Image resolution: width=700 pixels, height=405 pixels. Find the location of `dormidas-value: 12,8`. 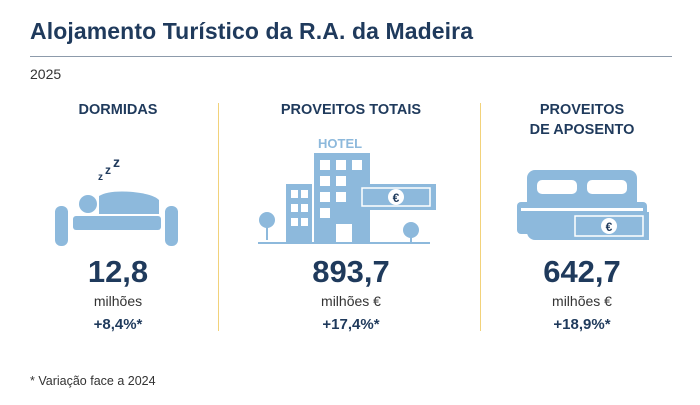

dormidas-value: 12,8 is located at coordinates (118, 271).